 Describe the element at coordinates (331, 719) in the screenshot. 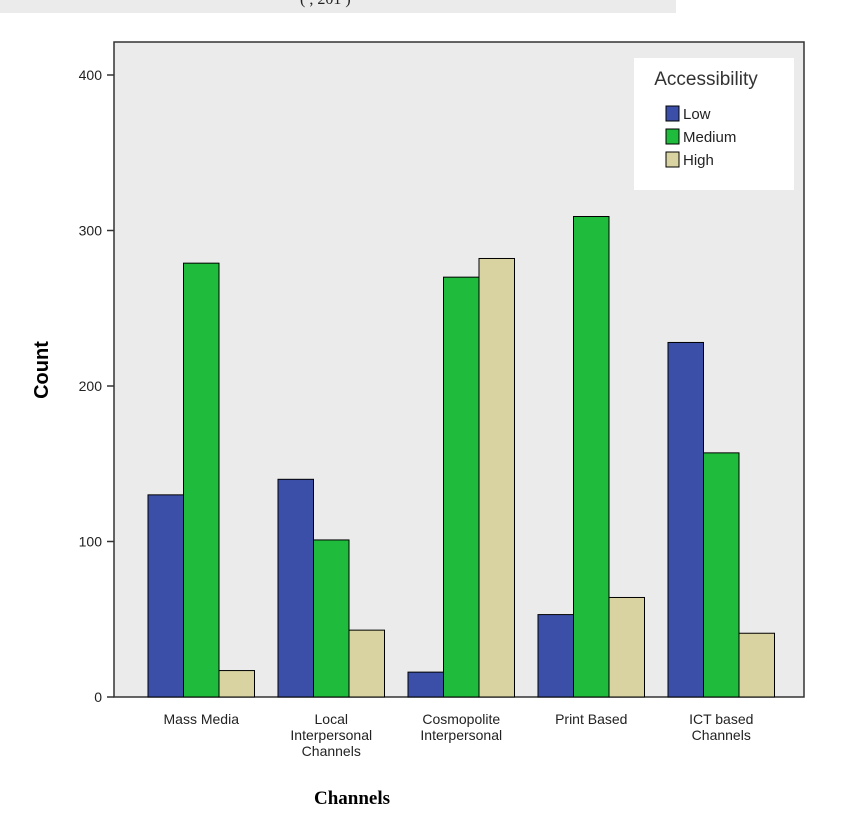

I see `x-tick-label-line: Local` at that location.